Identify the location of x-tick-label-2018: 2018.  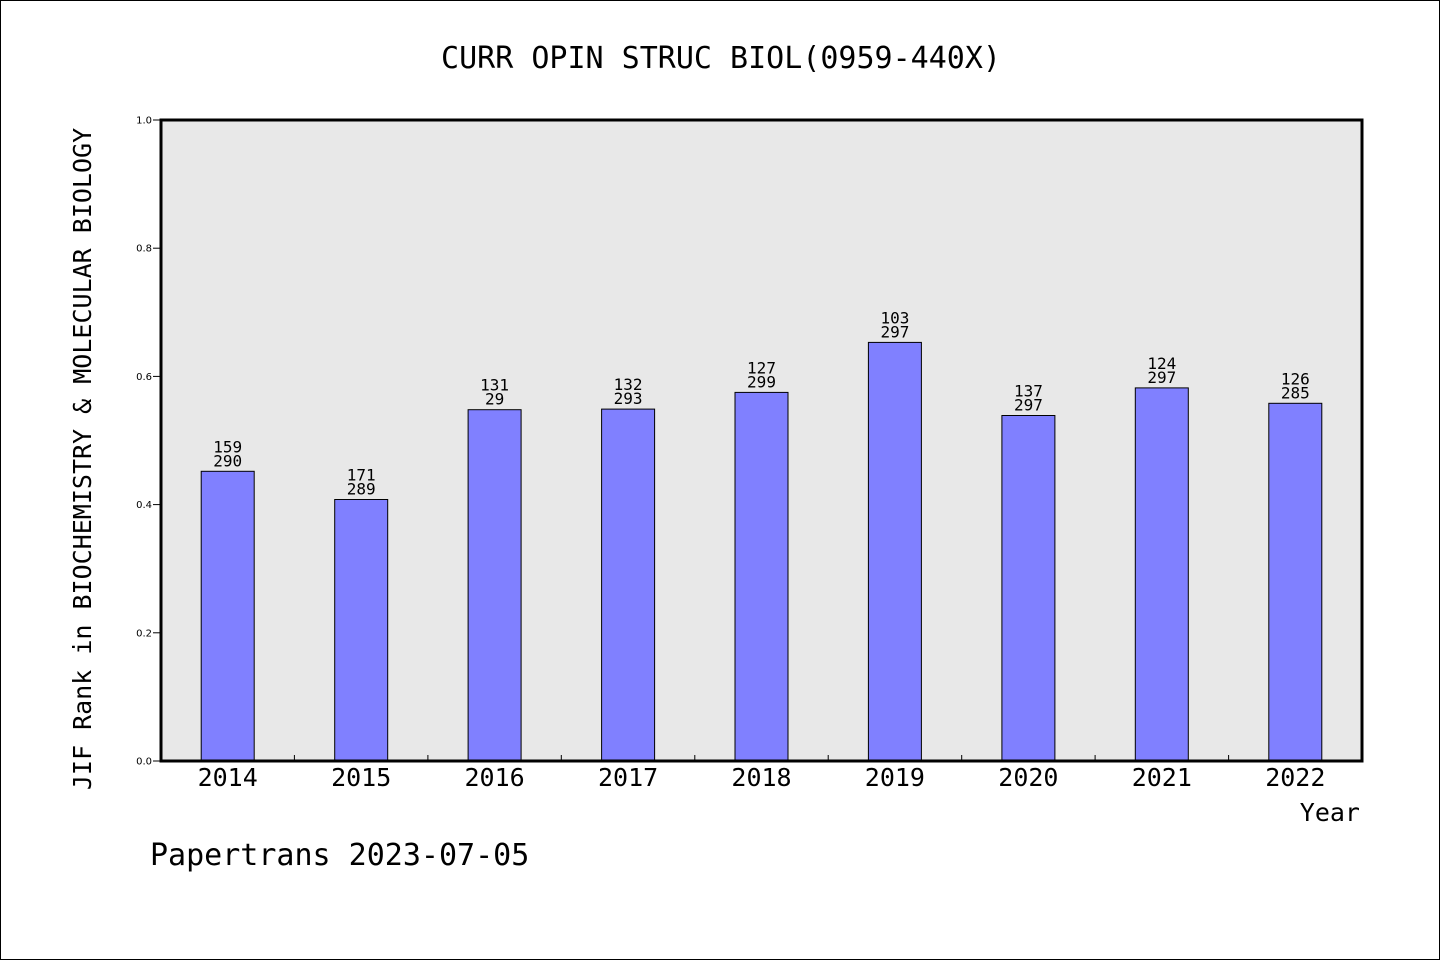
(761, 777).